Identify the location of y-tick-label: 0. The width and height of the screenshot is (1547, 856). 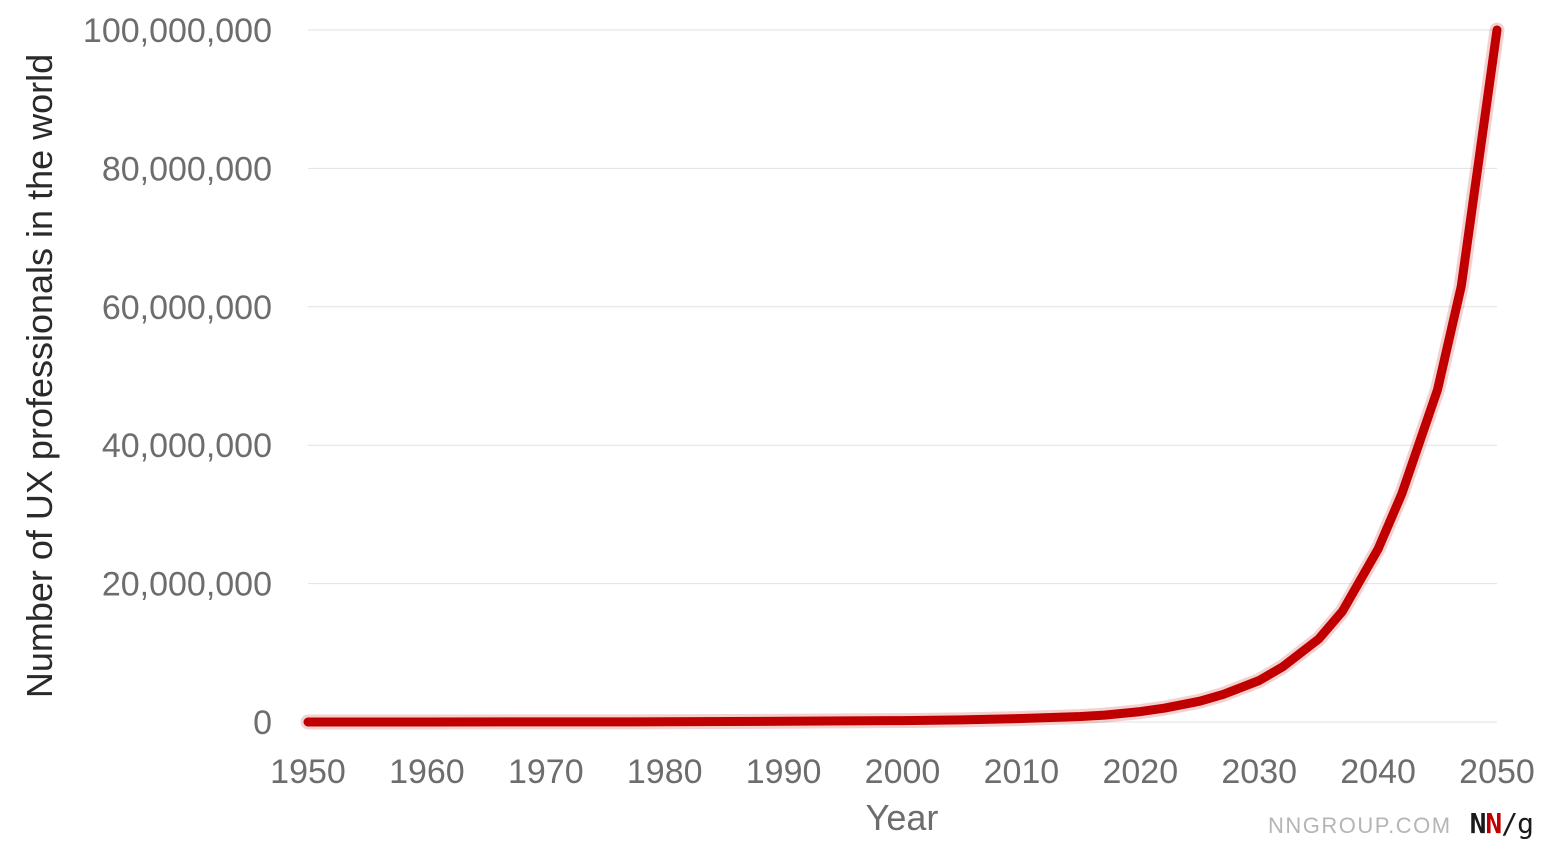
(262, 723).